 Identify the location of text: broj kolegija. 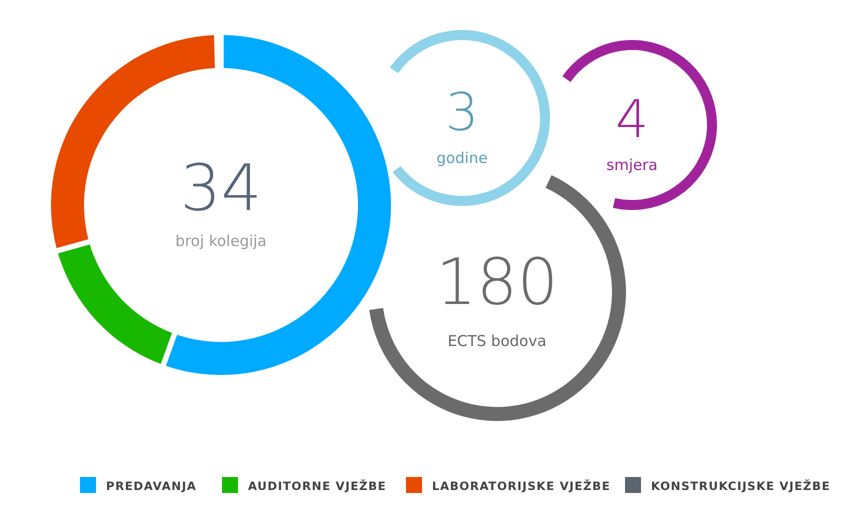
(221, 241).